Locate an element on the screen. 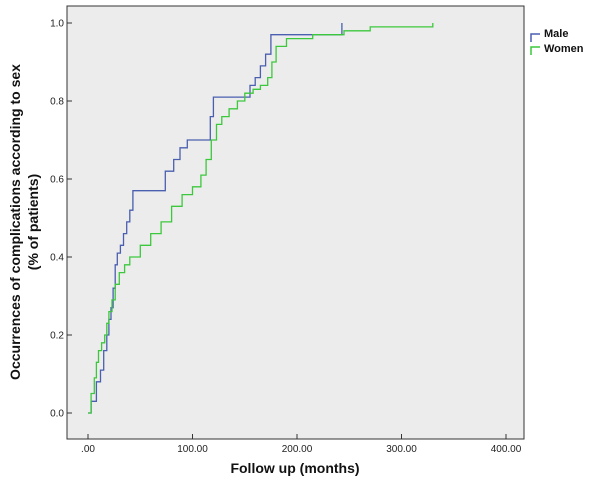 This screenshot has height=483, width=600. legend-entry-women: Women is located at coordinates (557, 49).